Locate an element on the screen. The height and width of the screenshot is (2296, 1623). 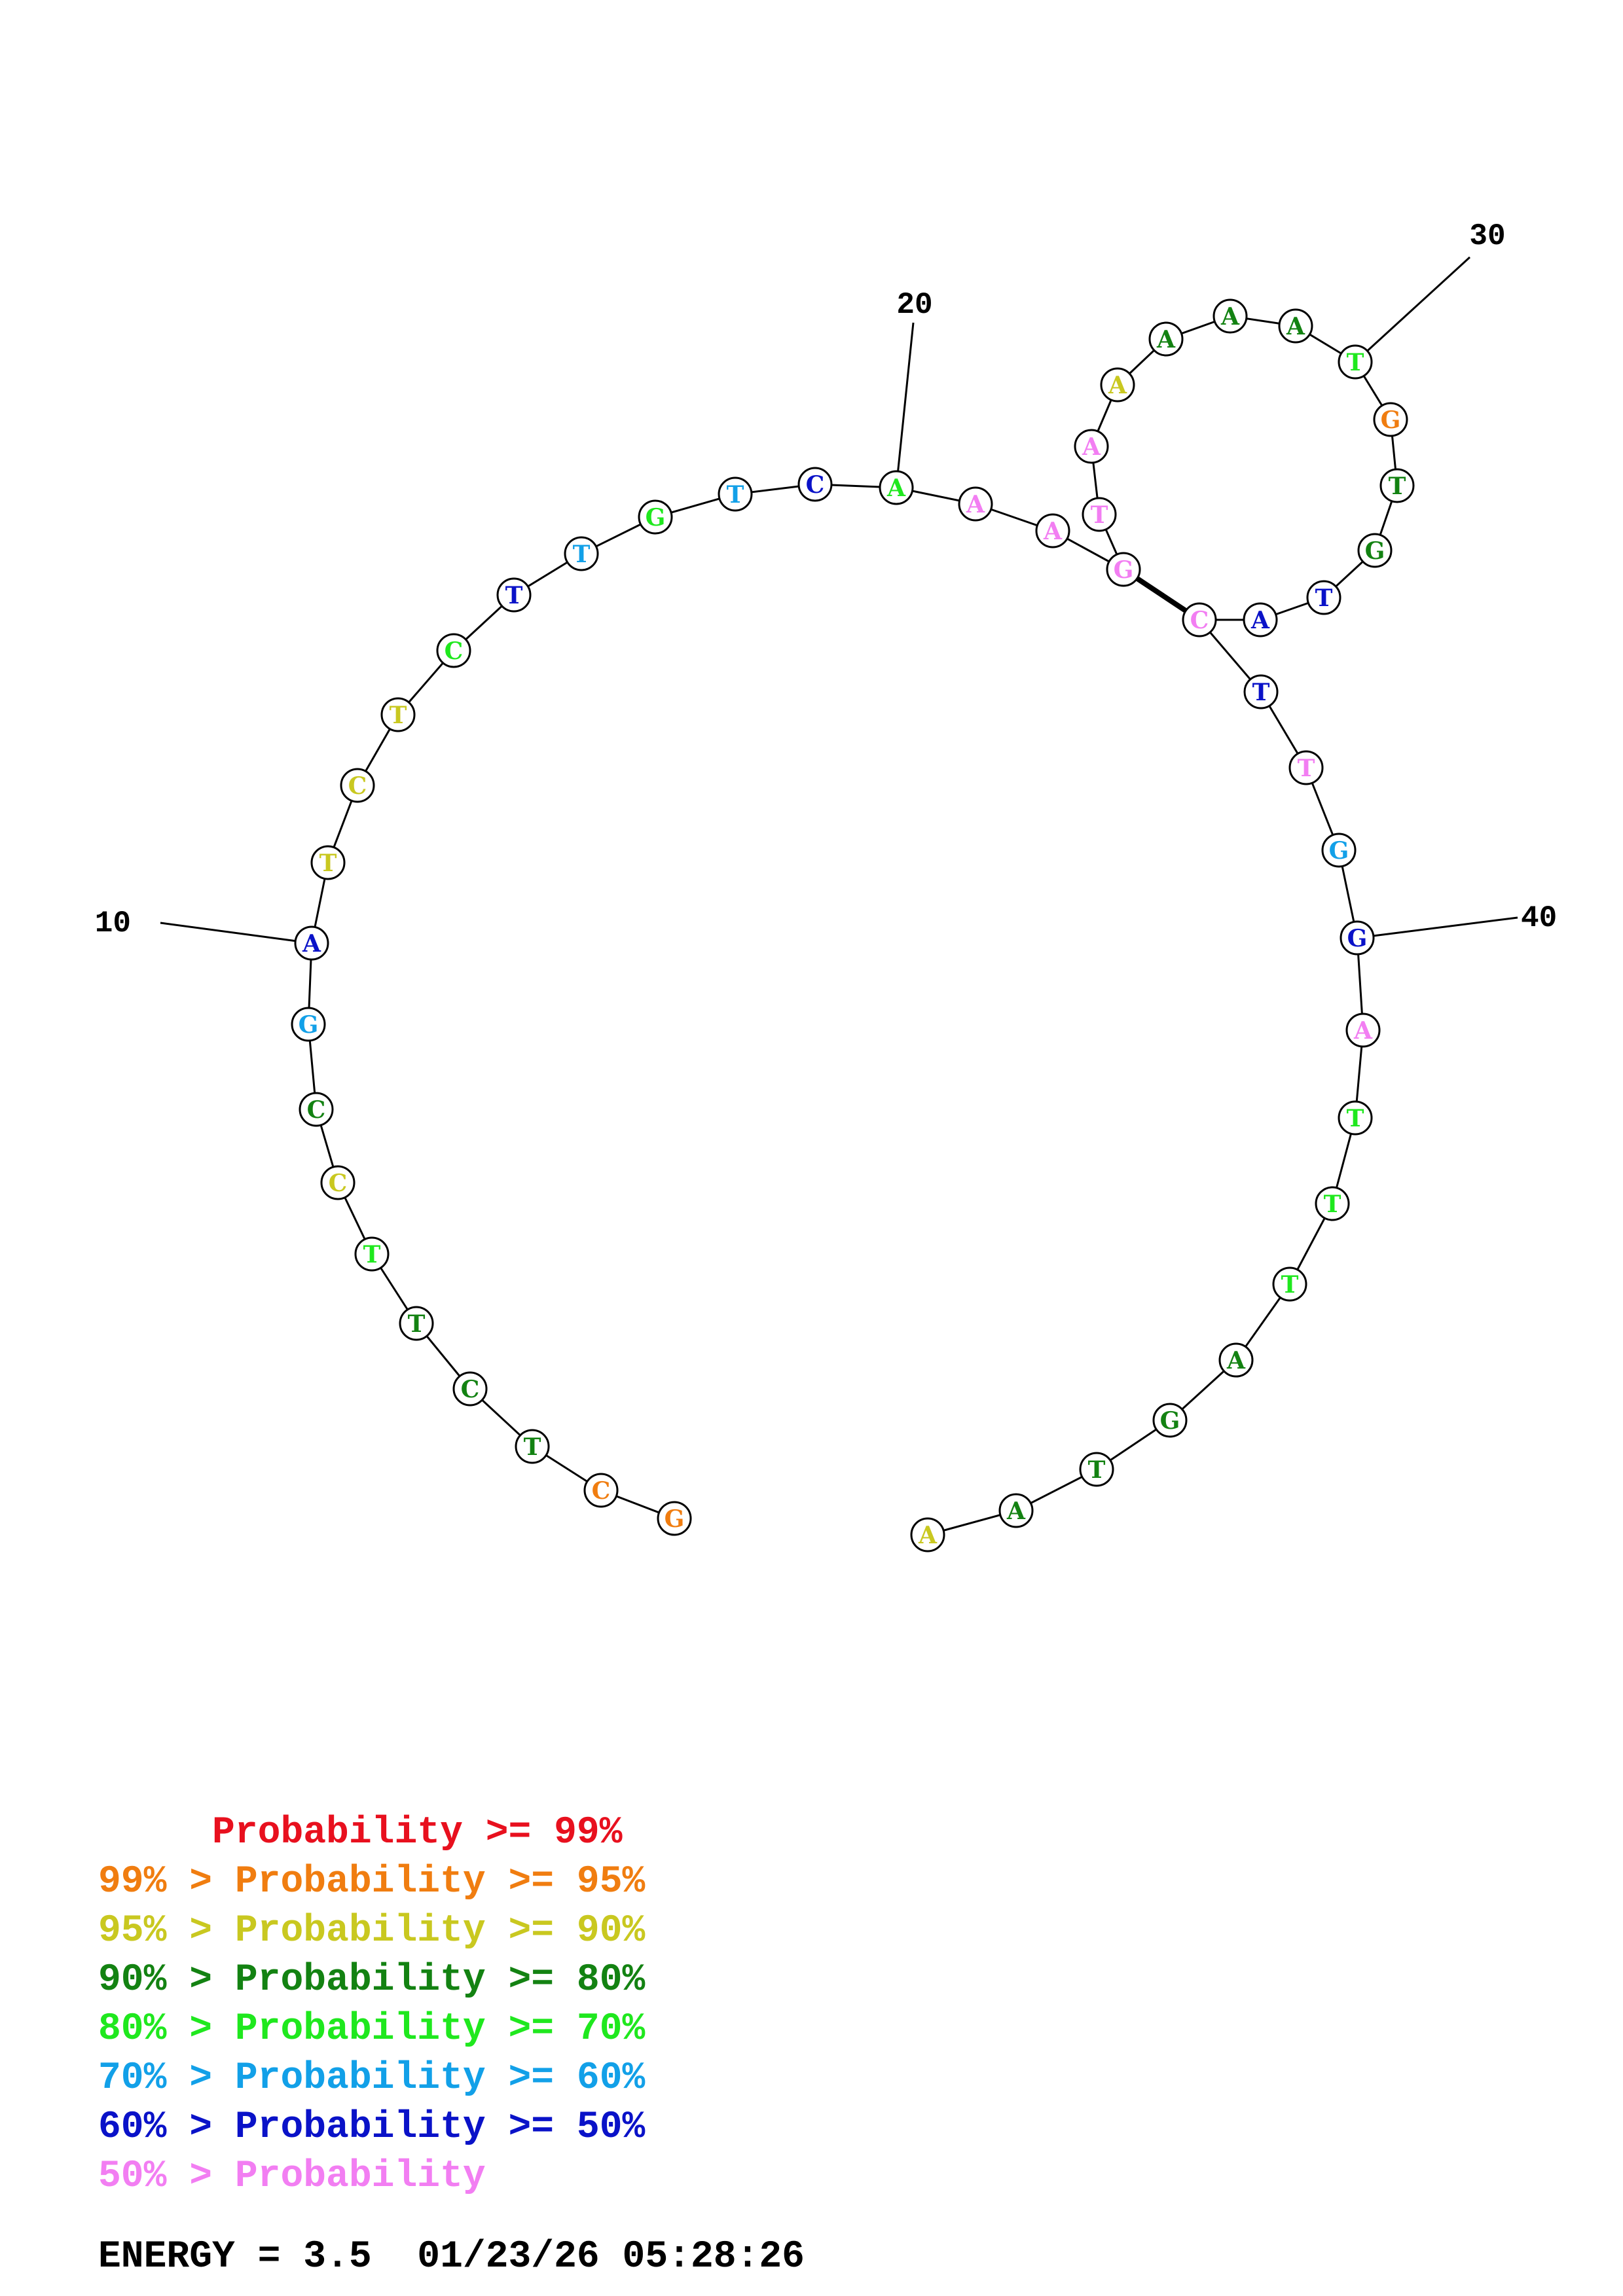
legend-entry: Probability >= 99% is located at coordinates (360, 1833).